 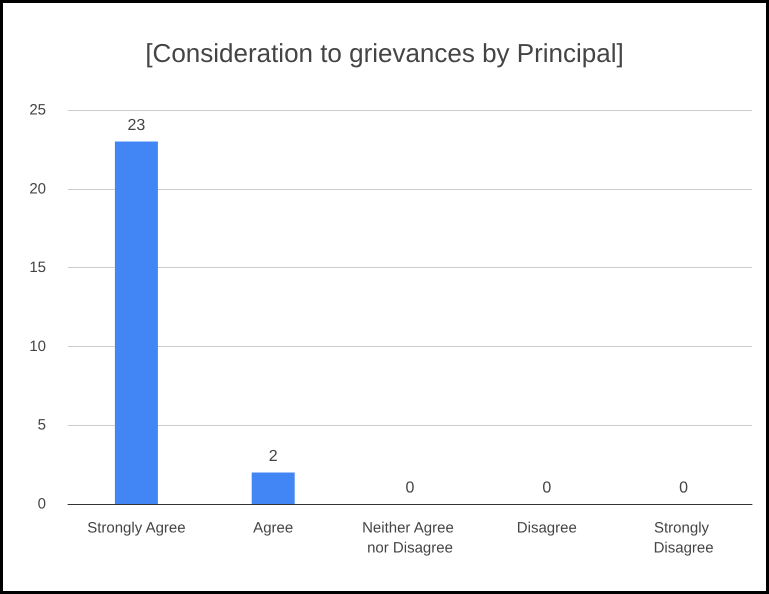 I want to click on data-label: 2, so click(x=273, y=456).